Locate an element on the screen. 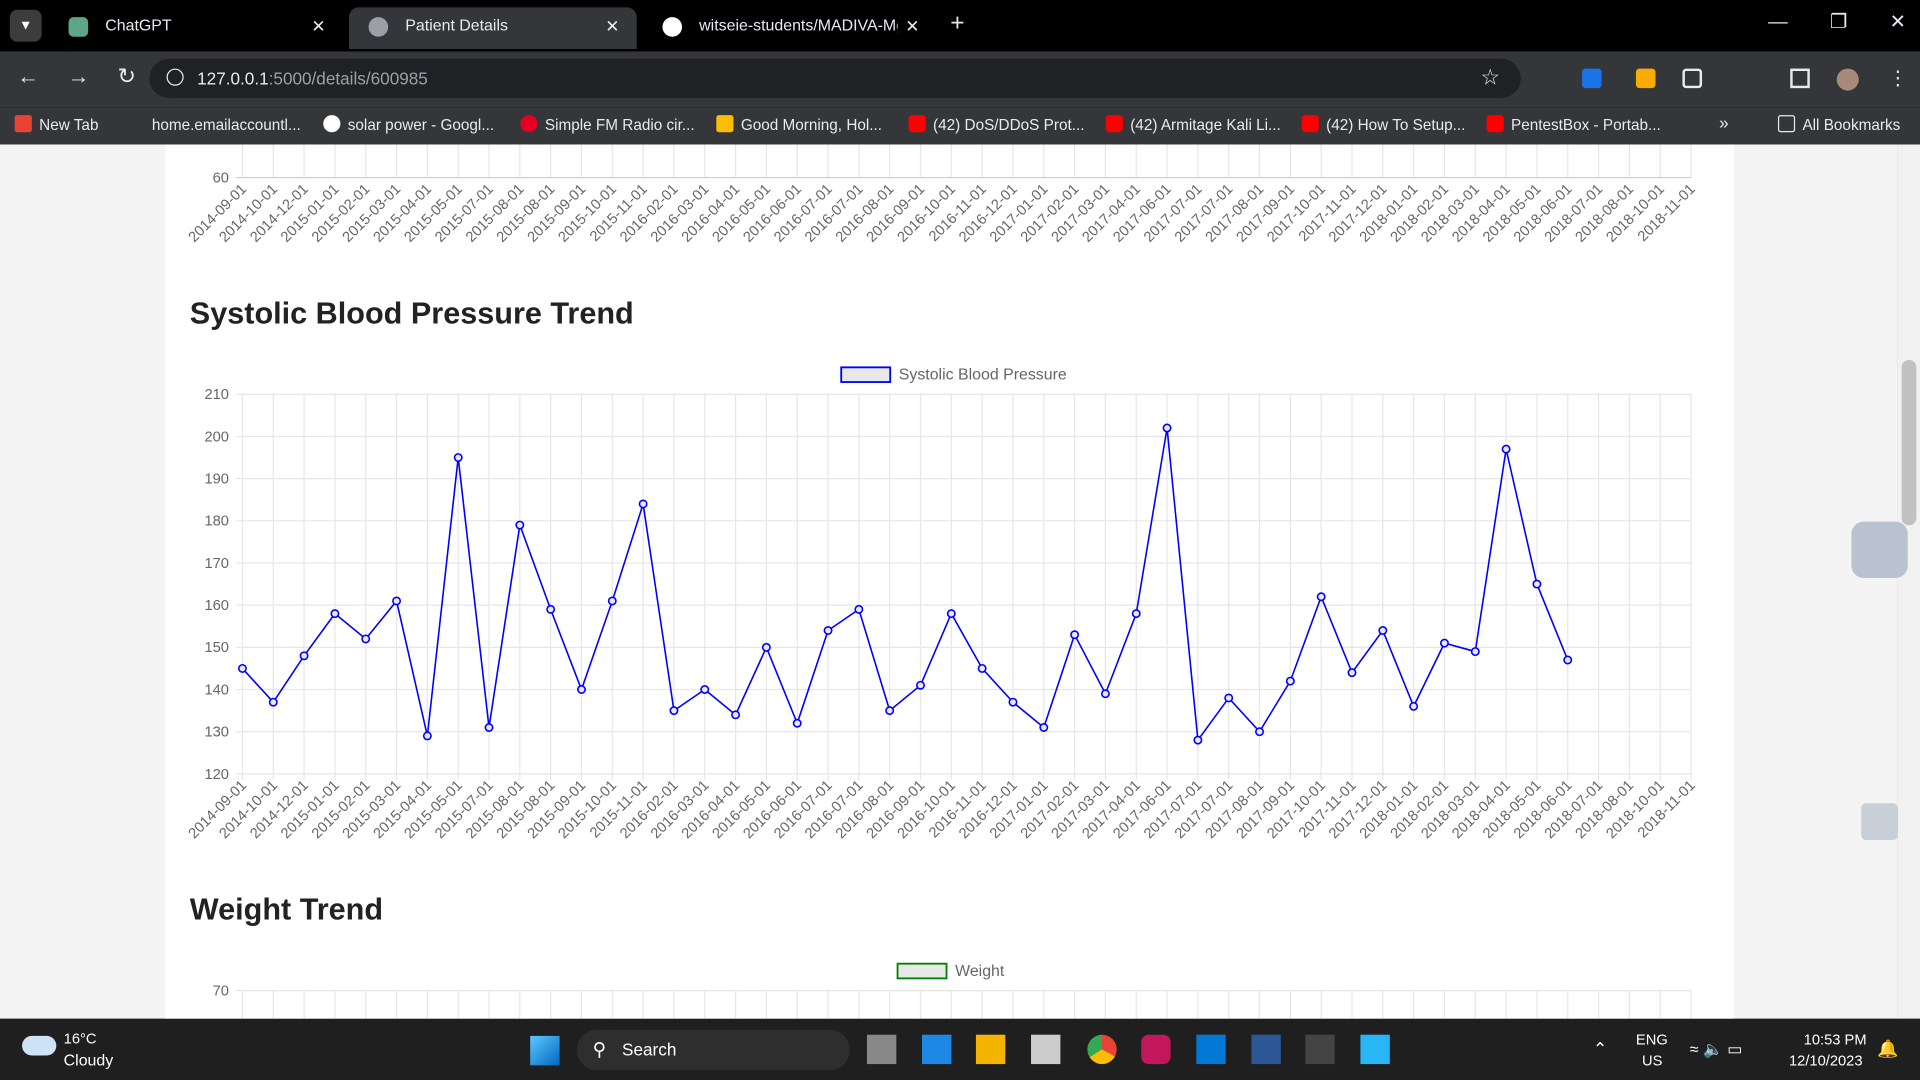 The image size is (1920, 1080). temperature: 16°C is located at coordinates (80, 1038).